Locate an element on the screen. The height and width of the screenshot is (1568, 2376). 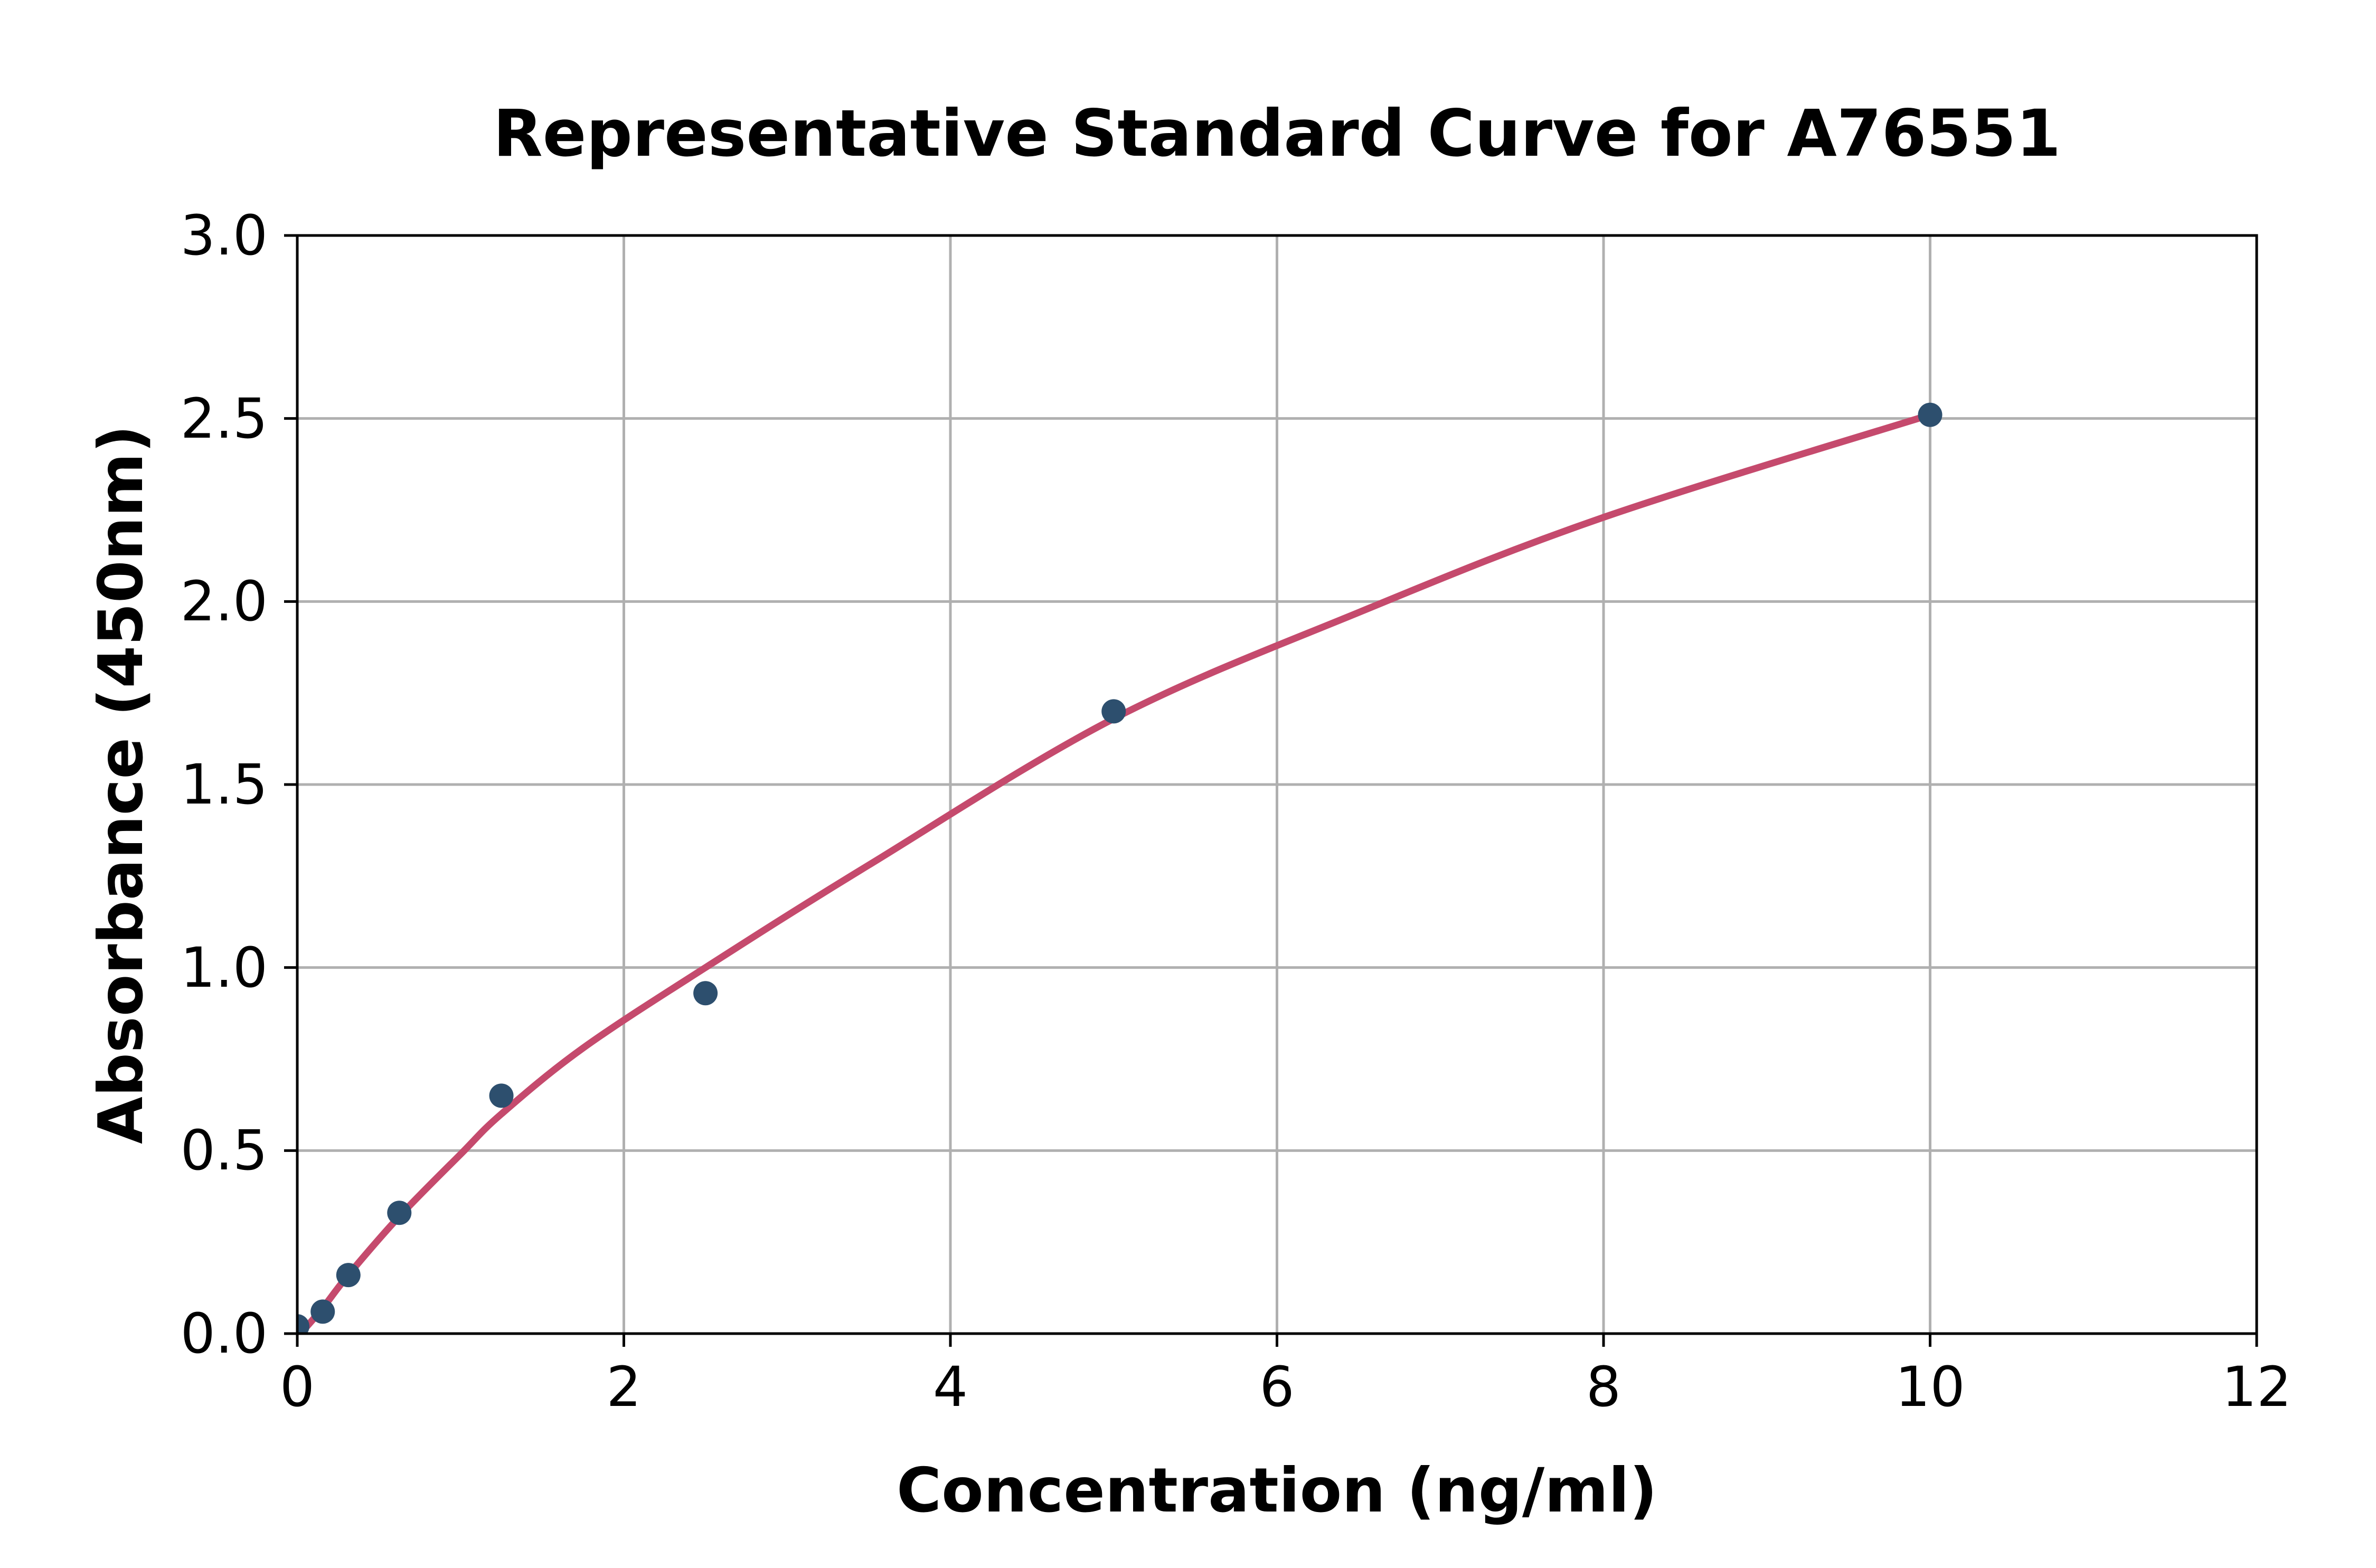
y-axis-label: Absorbance (450nm) is located at coordinates (122, 784).